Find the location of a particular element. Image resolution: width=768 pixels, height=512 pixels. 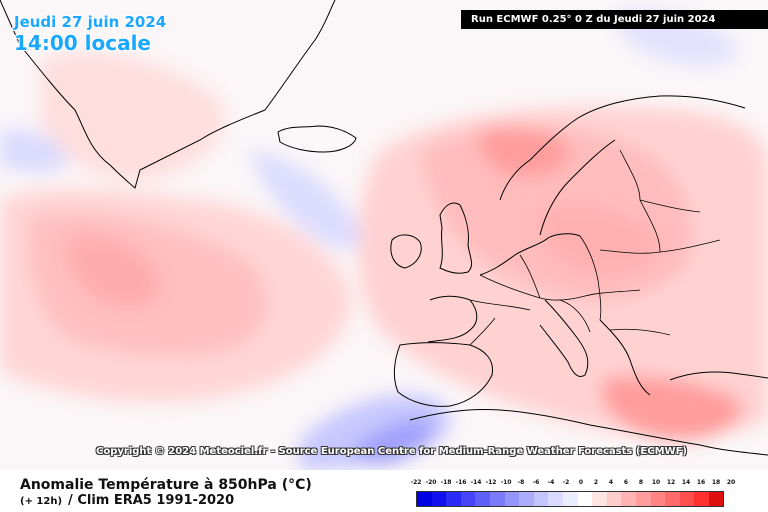

scale-label: 14 is located at coordinates (686, 482).